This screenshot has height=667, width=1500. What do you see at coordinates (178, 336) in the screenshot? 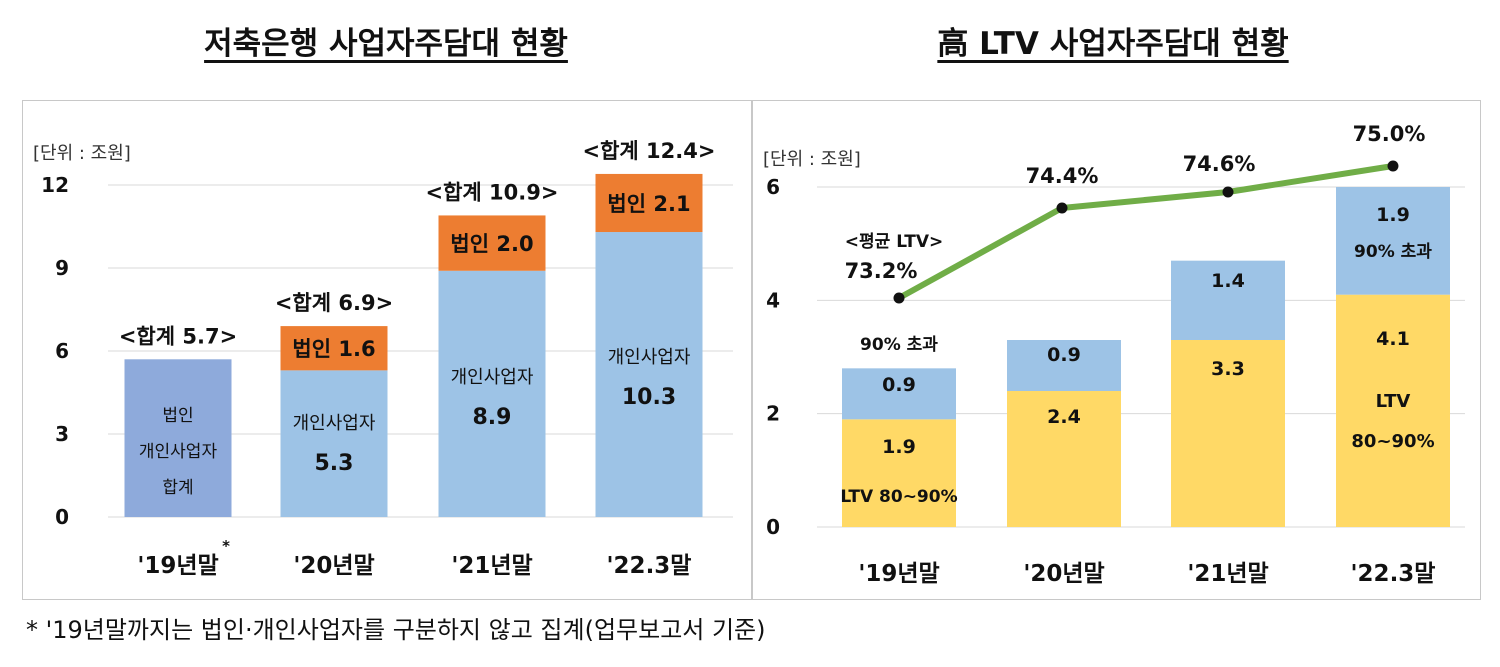
I see `left-total-label: <합계 5.7>` at bounding box center [178, 336].